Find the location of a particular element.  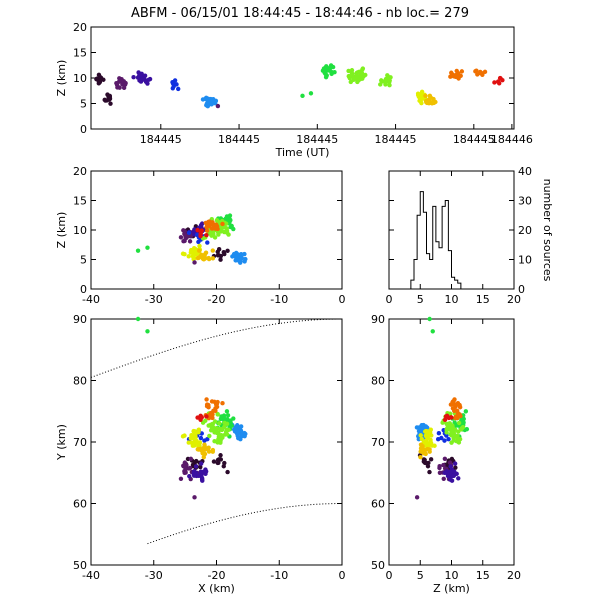

x-tick-label: 15 is located at coordinates (483, 575).